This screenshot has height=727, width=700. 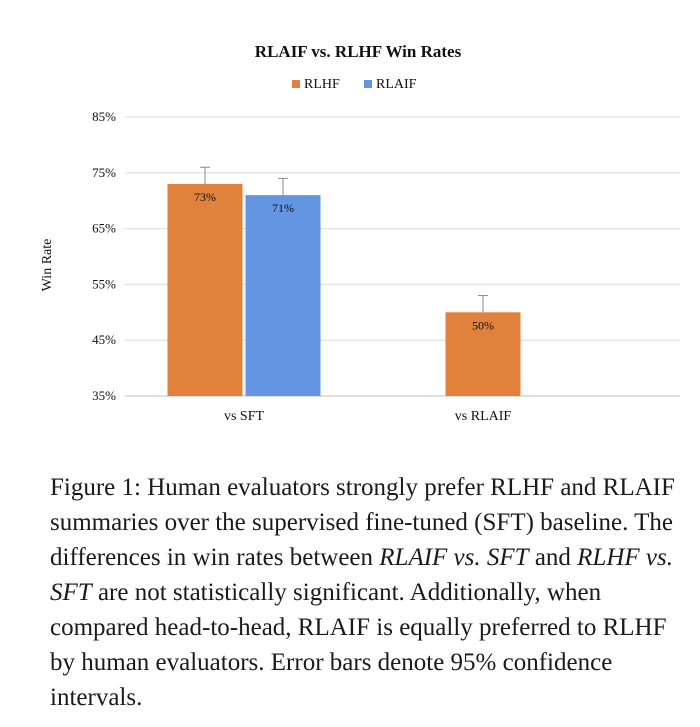 I want to click on y-tick-label: 55%, so click(x=104, y=283).